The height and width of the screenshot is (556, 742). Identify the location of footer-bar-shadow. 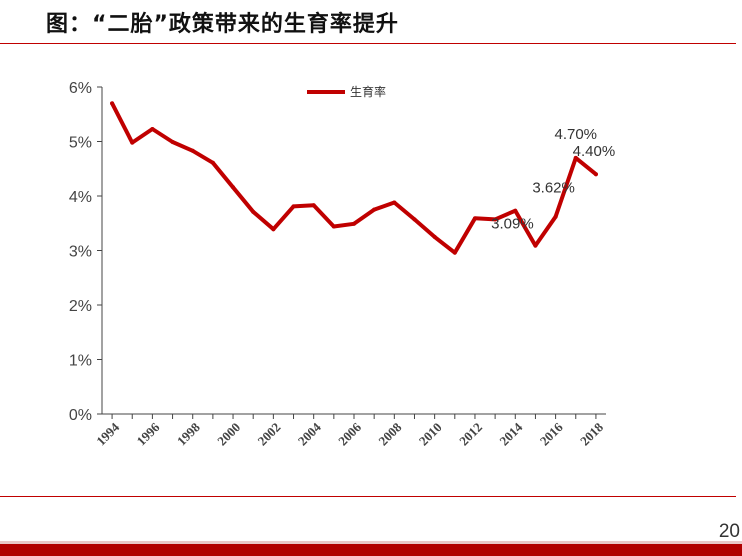
(371, 542).